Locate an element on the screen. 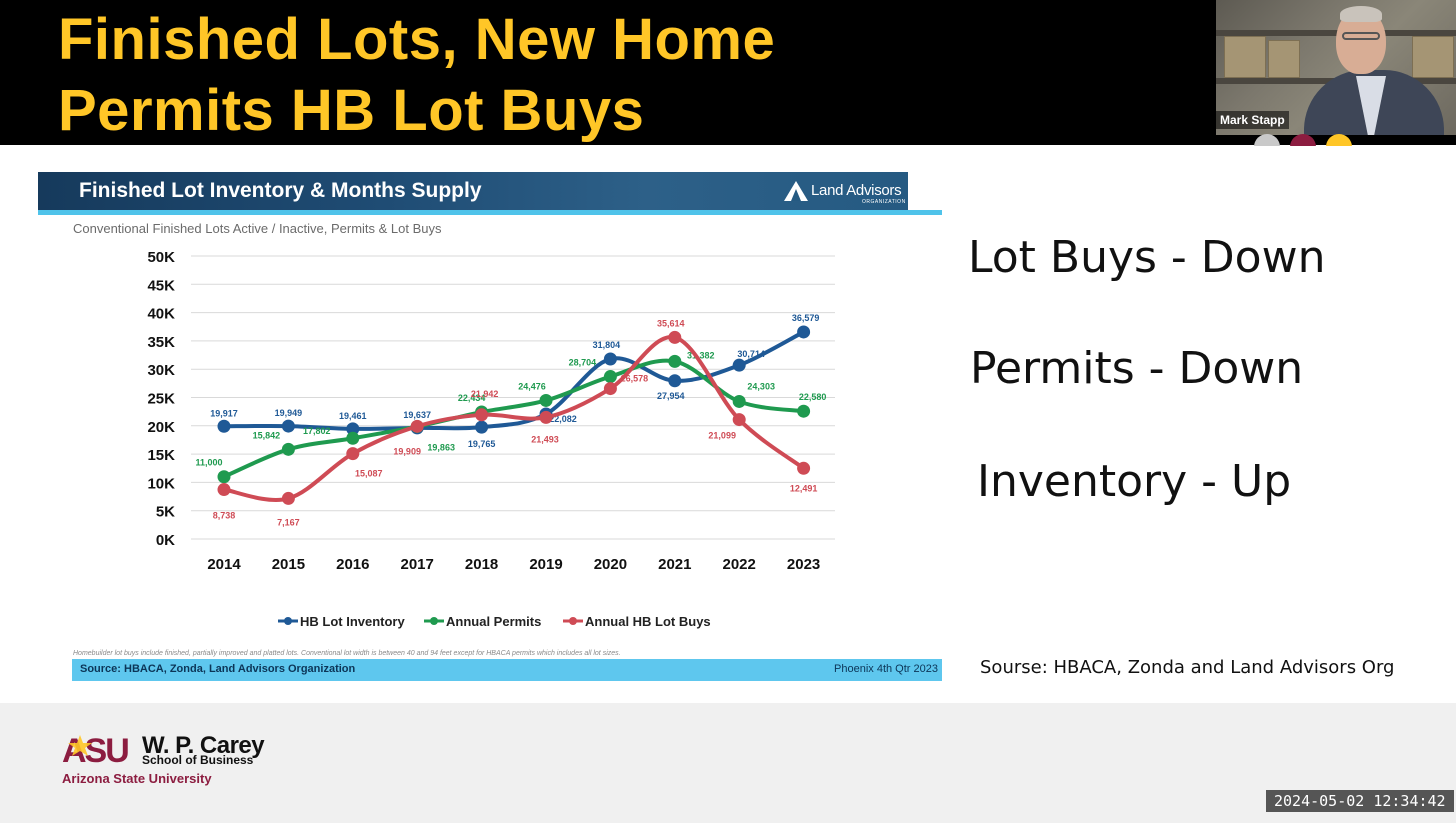 The image size is (1456, 823). x-tick-label: 2022 is located at coordinates (739, 564).